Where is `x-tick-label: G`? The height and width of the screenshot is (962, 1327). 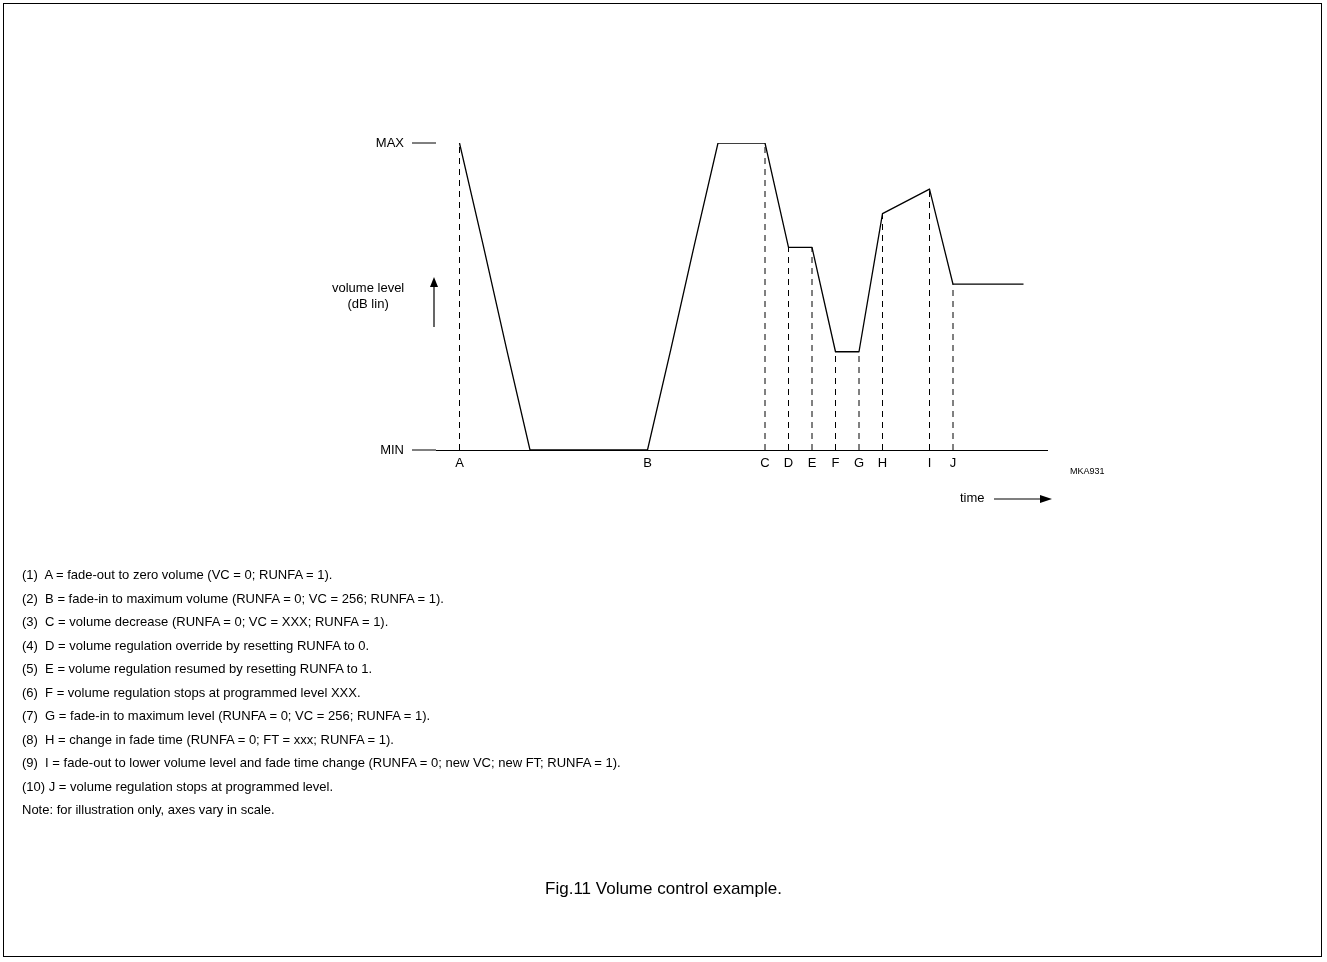
x-tick-label: G is located at coordinates (859, 463).